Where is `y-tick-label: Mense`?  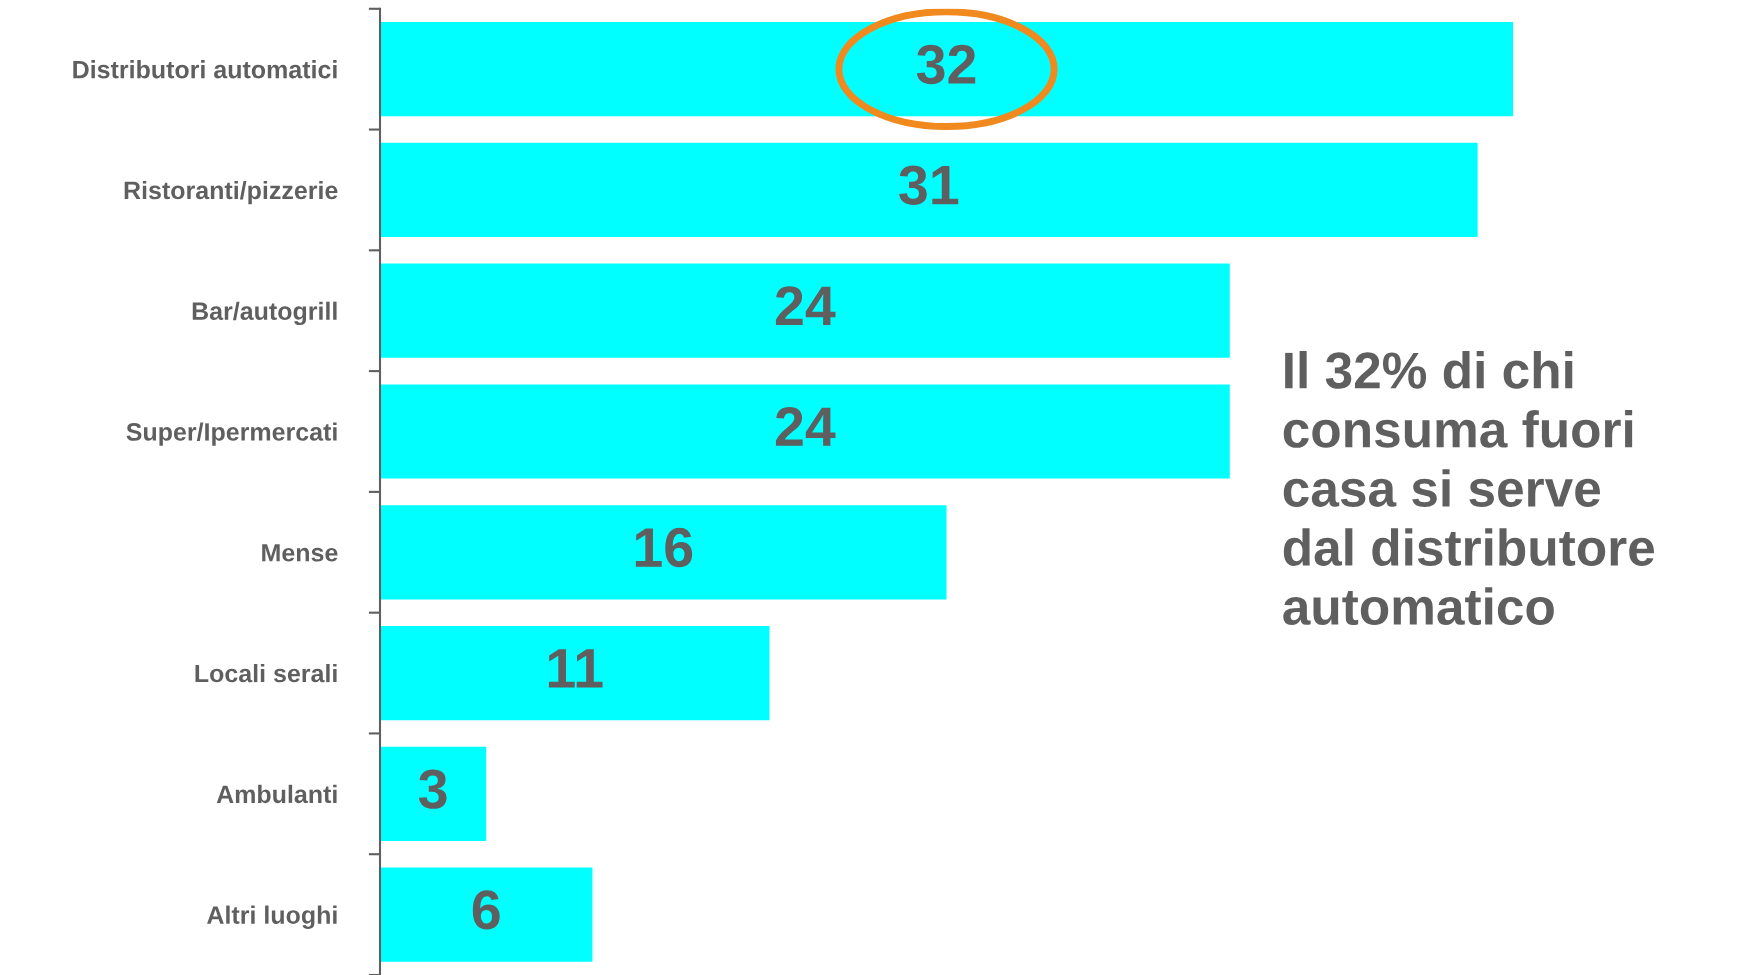 y-tick-label: Mense is located at coordinates (300, 553).